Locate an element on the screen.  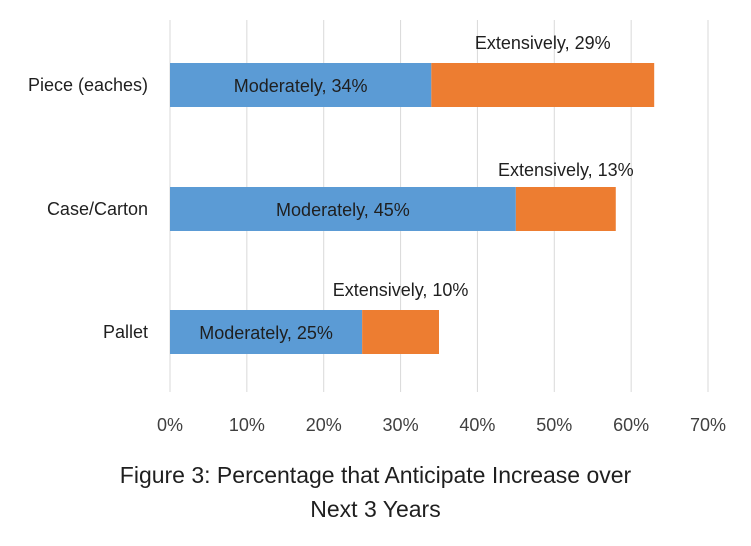
x-tick-label: 10% is located at coordinates (247, 425).